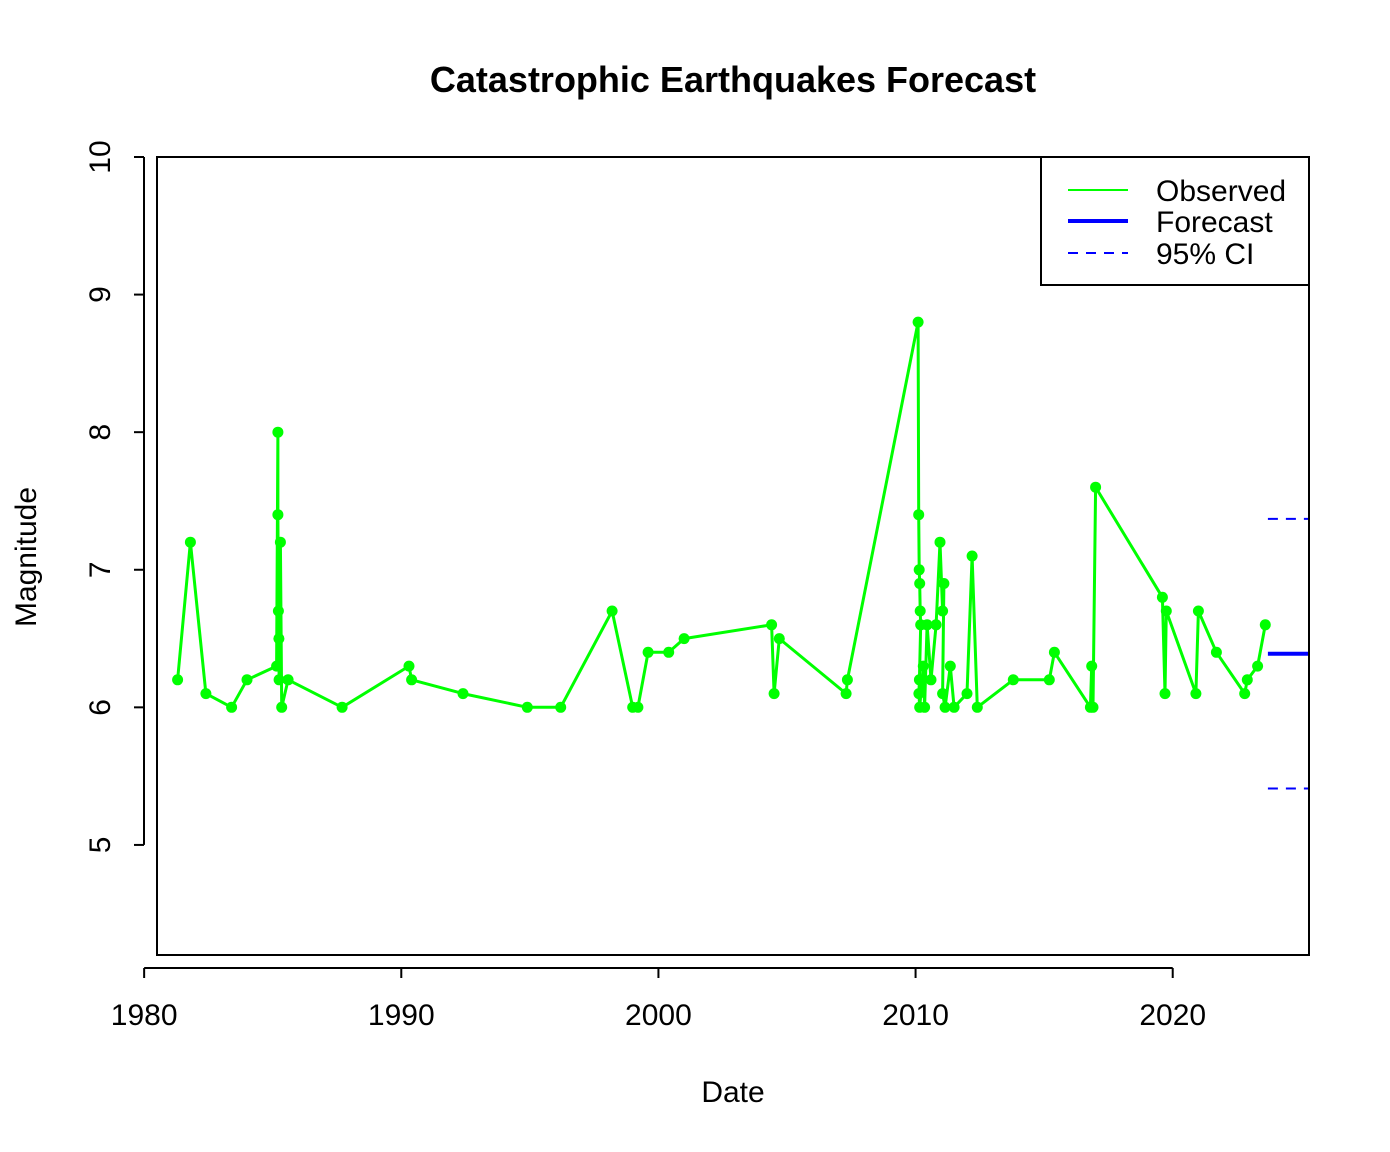  I want to click on y-axis: 5 6 7 8 9 10, so click(114, 496).